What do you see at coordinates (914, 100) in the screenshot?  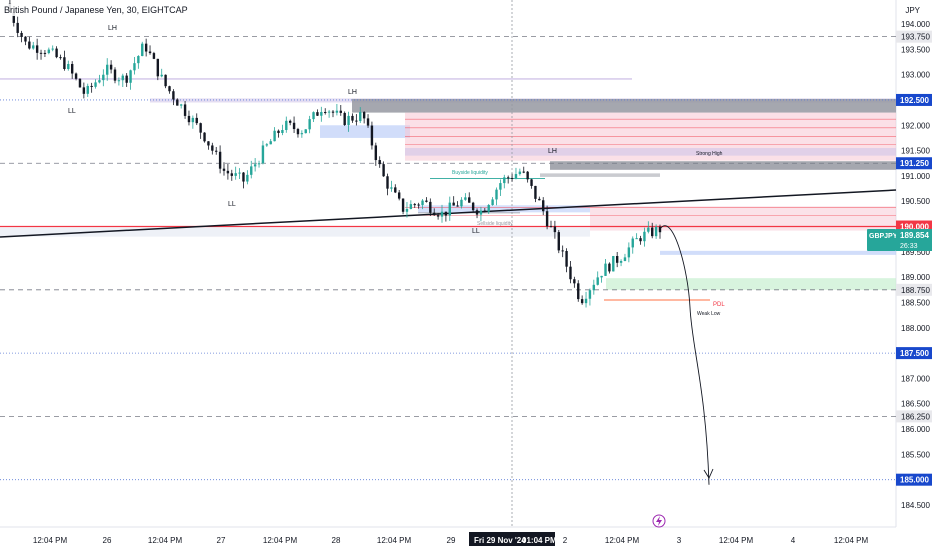 I see `y-axis-tick-label: 192.500` at bounding box center [914, 100].